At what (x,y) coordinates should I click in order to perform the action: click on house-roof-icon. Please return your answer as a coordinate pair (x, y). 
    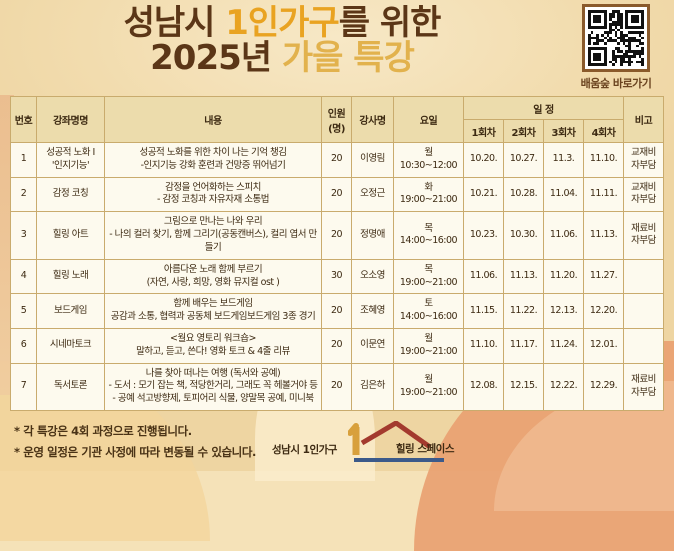
    Looking at the image, I should click on (396, 441).